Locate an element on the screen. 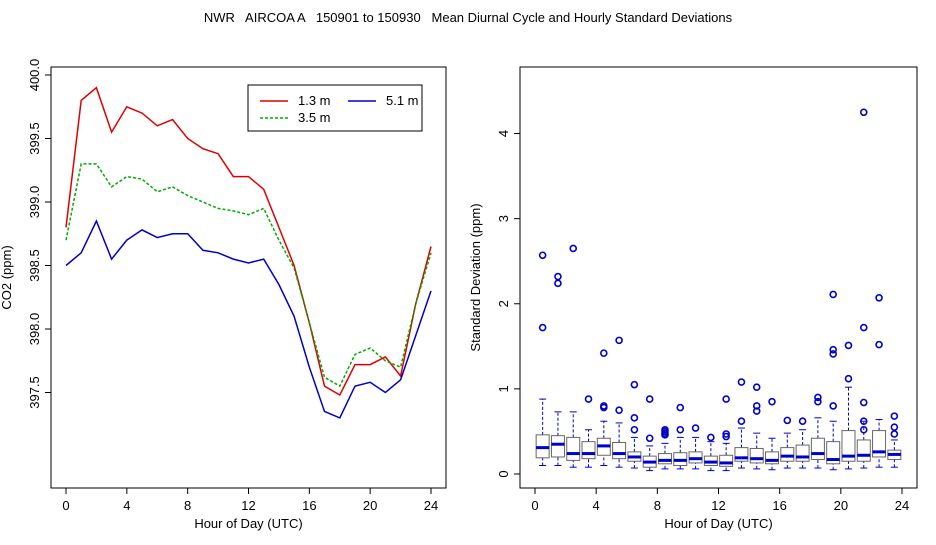 Image resolution: width=936 pixels, height=545 pixels. right-x-tick-label: 4 is located at coordinates (596, 505).